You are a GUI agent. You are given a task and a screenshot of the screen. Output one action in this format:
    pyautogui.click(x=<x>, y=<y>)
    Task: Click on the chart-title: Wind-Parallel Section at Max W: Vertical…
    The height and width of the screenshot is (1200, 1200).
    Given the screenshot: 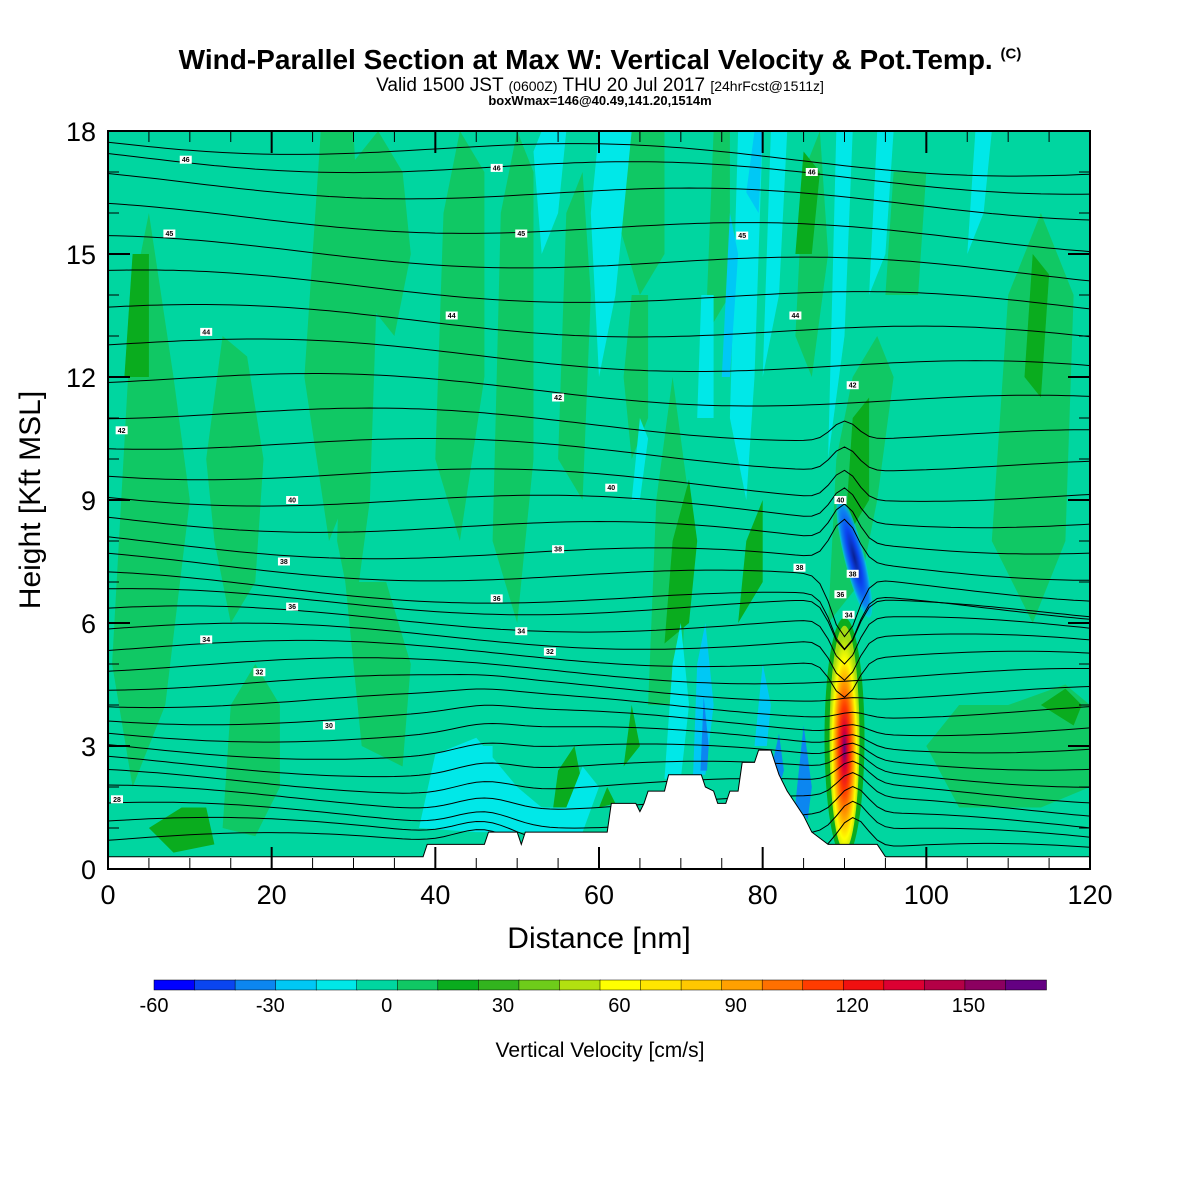 What is the action you would take?
    pyautogui.click(x=600, y=60)
    